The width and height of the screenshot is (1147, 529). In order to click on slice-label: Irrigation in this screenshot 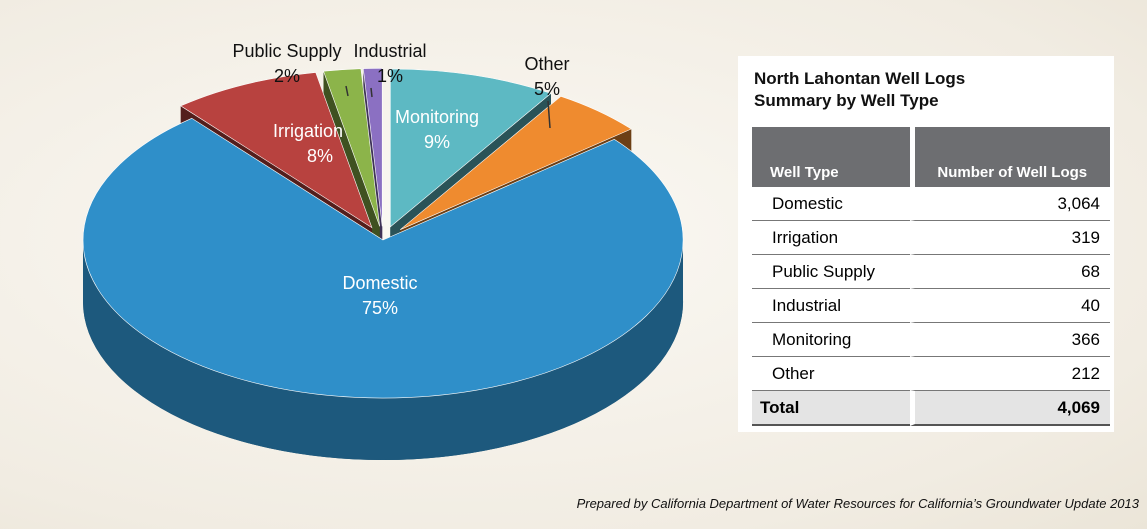, I will do `click(308, 131)`.